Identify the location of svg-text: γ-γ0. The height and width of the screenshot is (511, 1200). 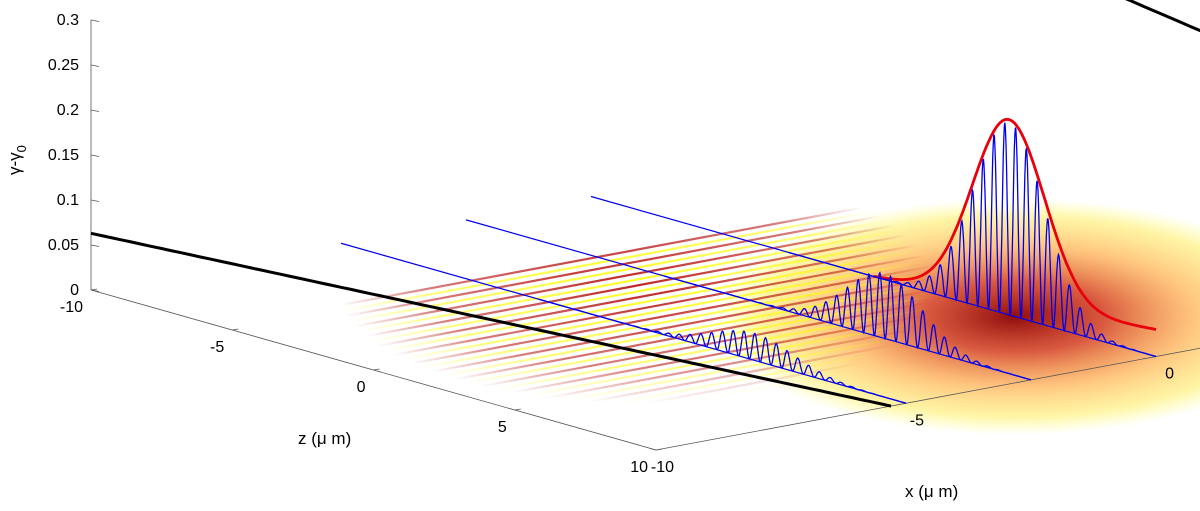
(17, 160).